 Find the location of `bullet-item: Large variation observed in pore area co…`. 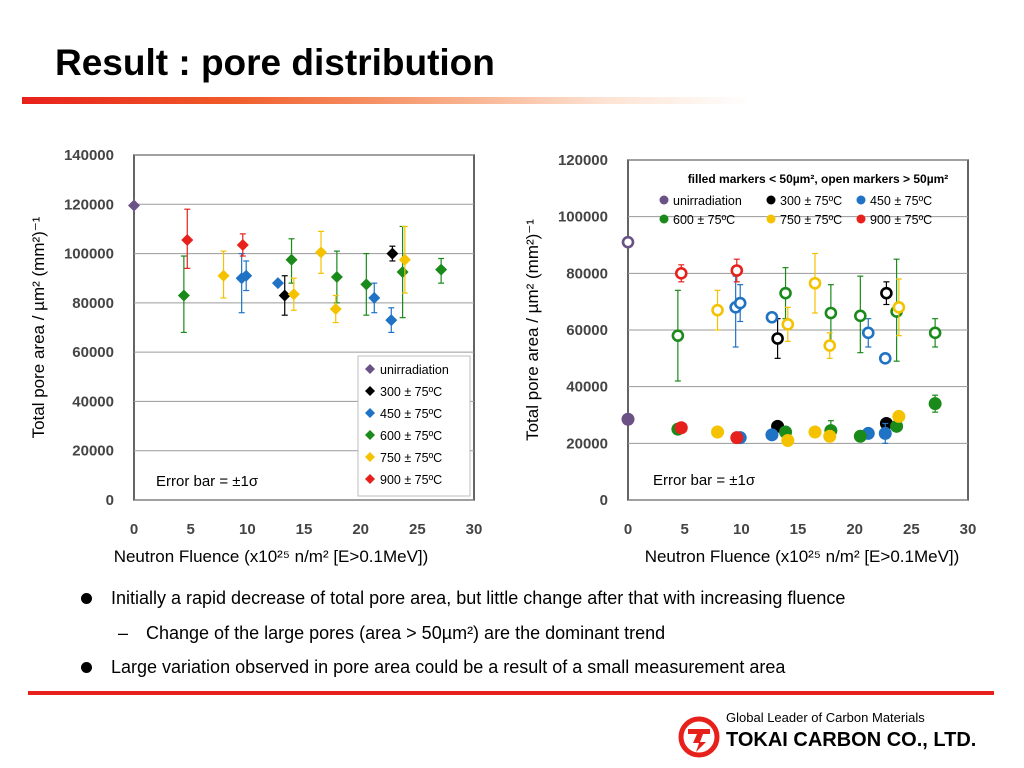

bullet-item: Large variation observed in pore area co… is located at coordinates (543, 667).